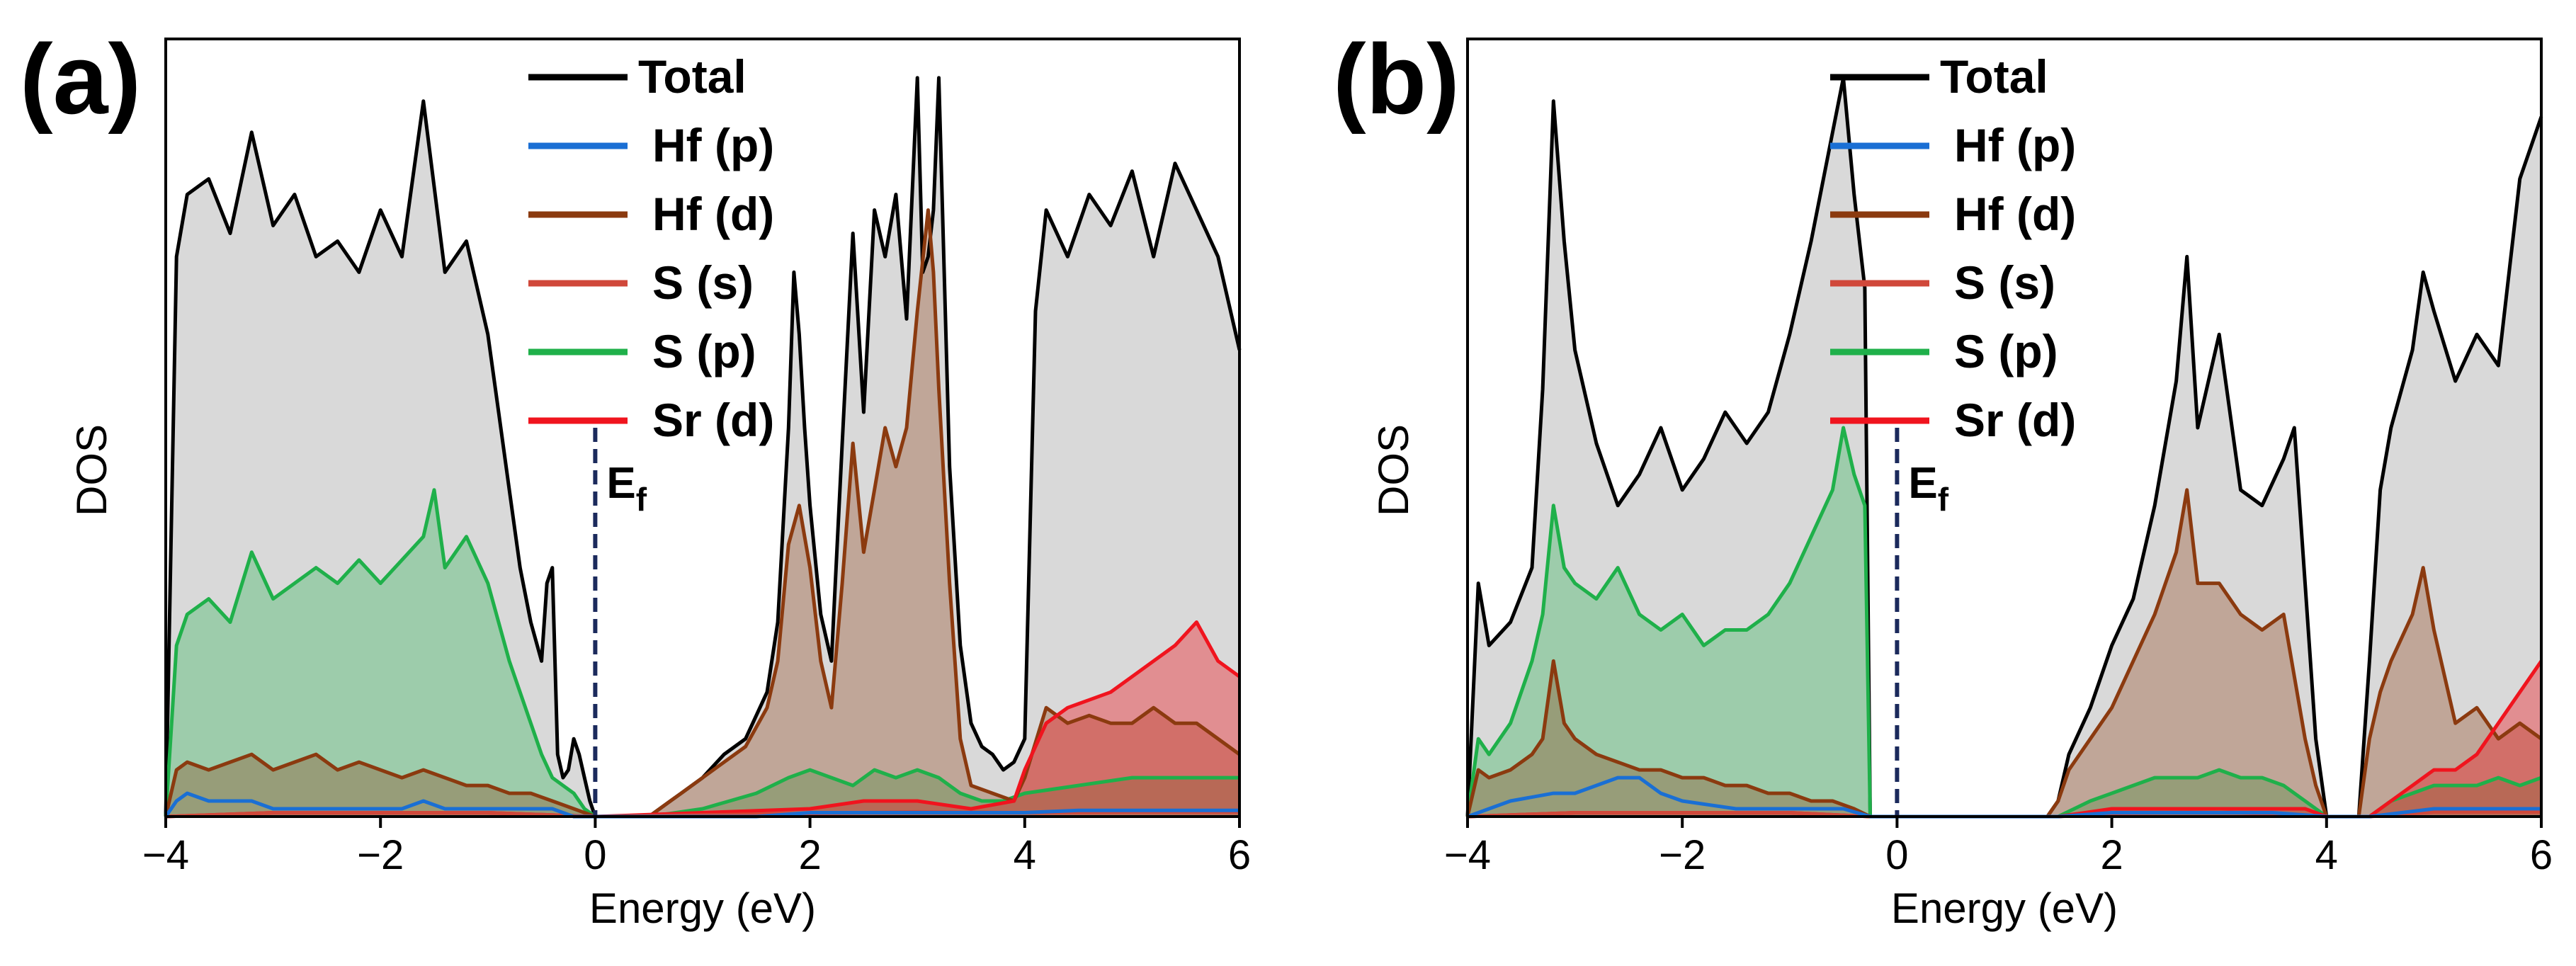  What do you see at coordinates (701, 805) in the screenshot?
I see `series-line-hf-p` at bounding box center [701, 805].